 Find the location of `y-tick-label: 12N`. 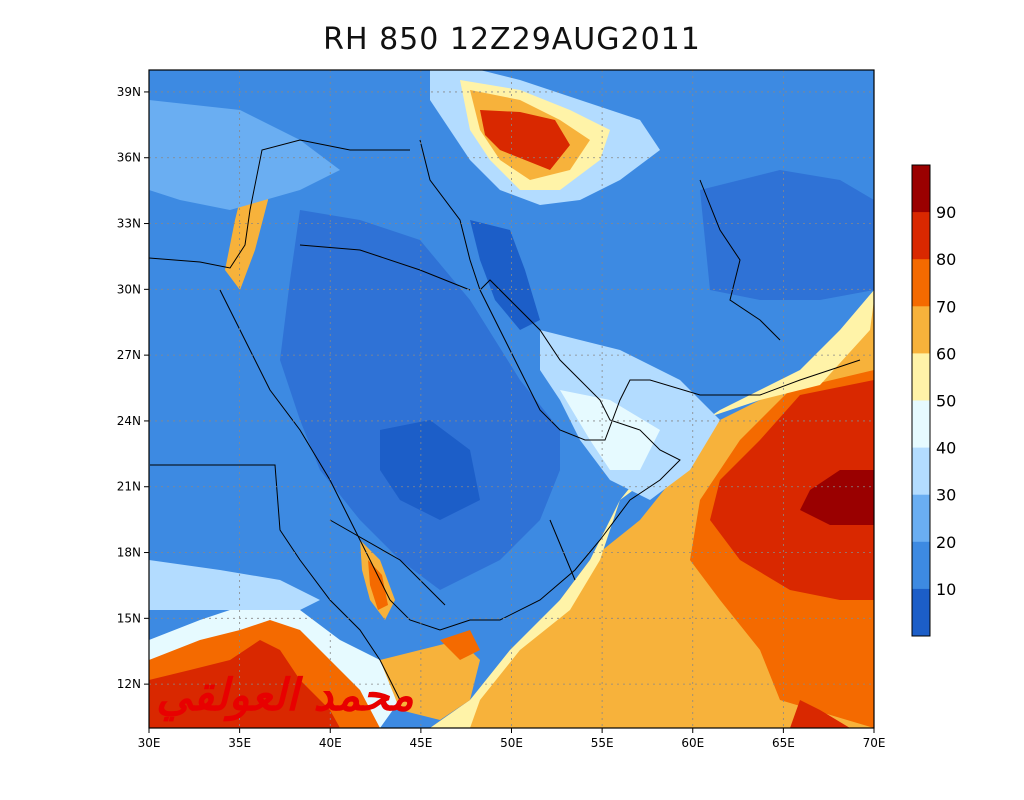

y-tick-label: 12N is located at coordinates (129, 684).